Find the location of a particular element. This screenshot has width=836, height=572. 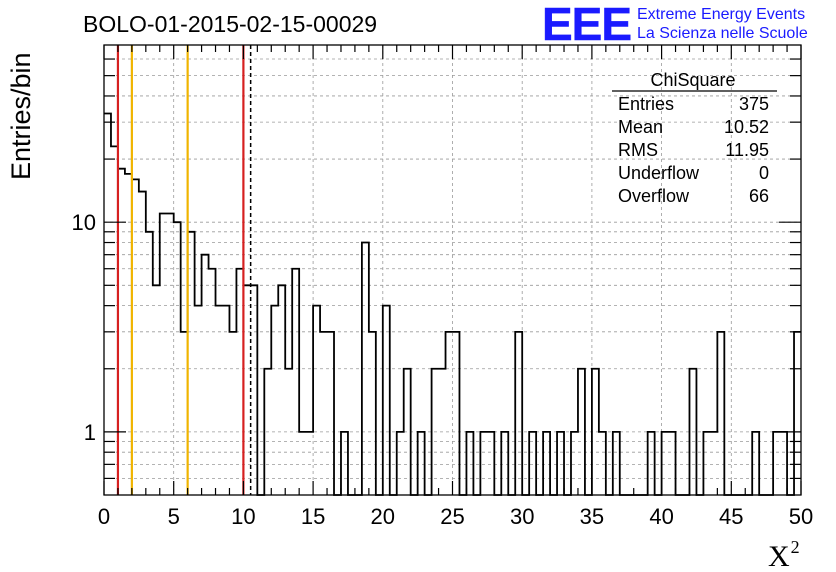

x-tick-label: 5 is located at coordinates (174, 516).